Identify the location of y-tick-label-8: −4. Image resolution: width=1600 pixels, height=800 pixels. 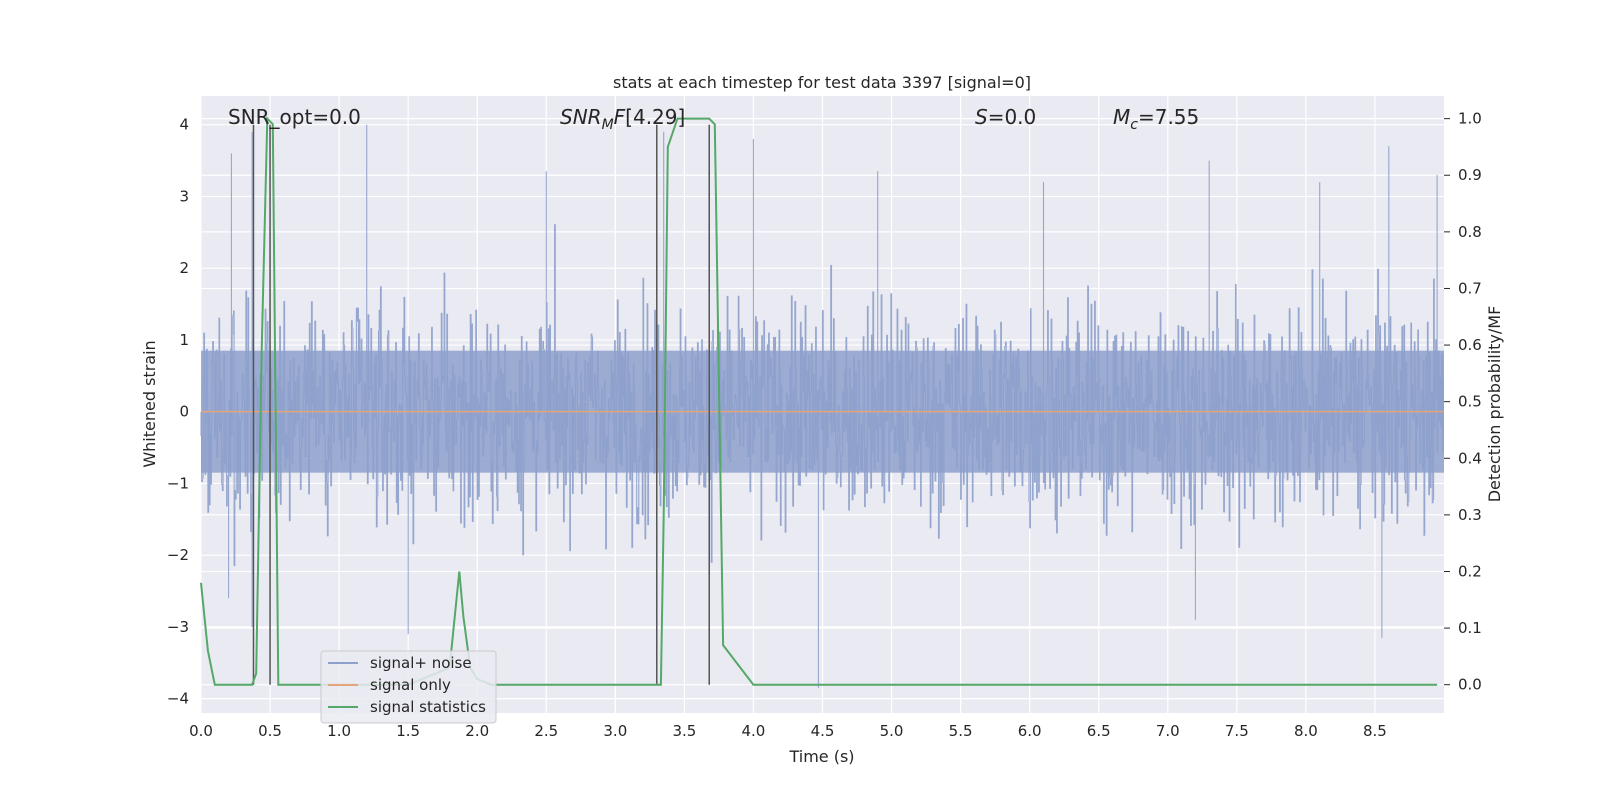
(178, 699).